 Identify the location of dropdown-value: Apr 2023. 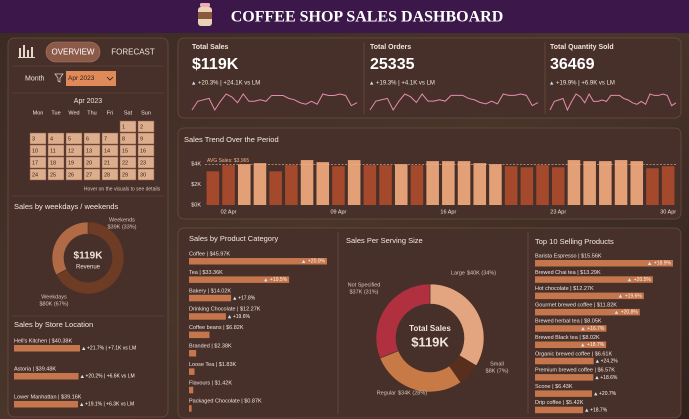
(81, 78).